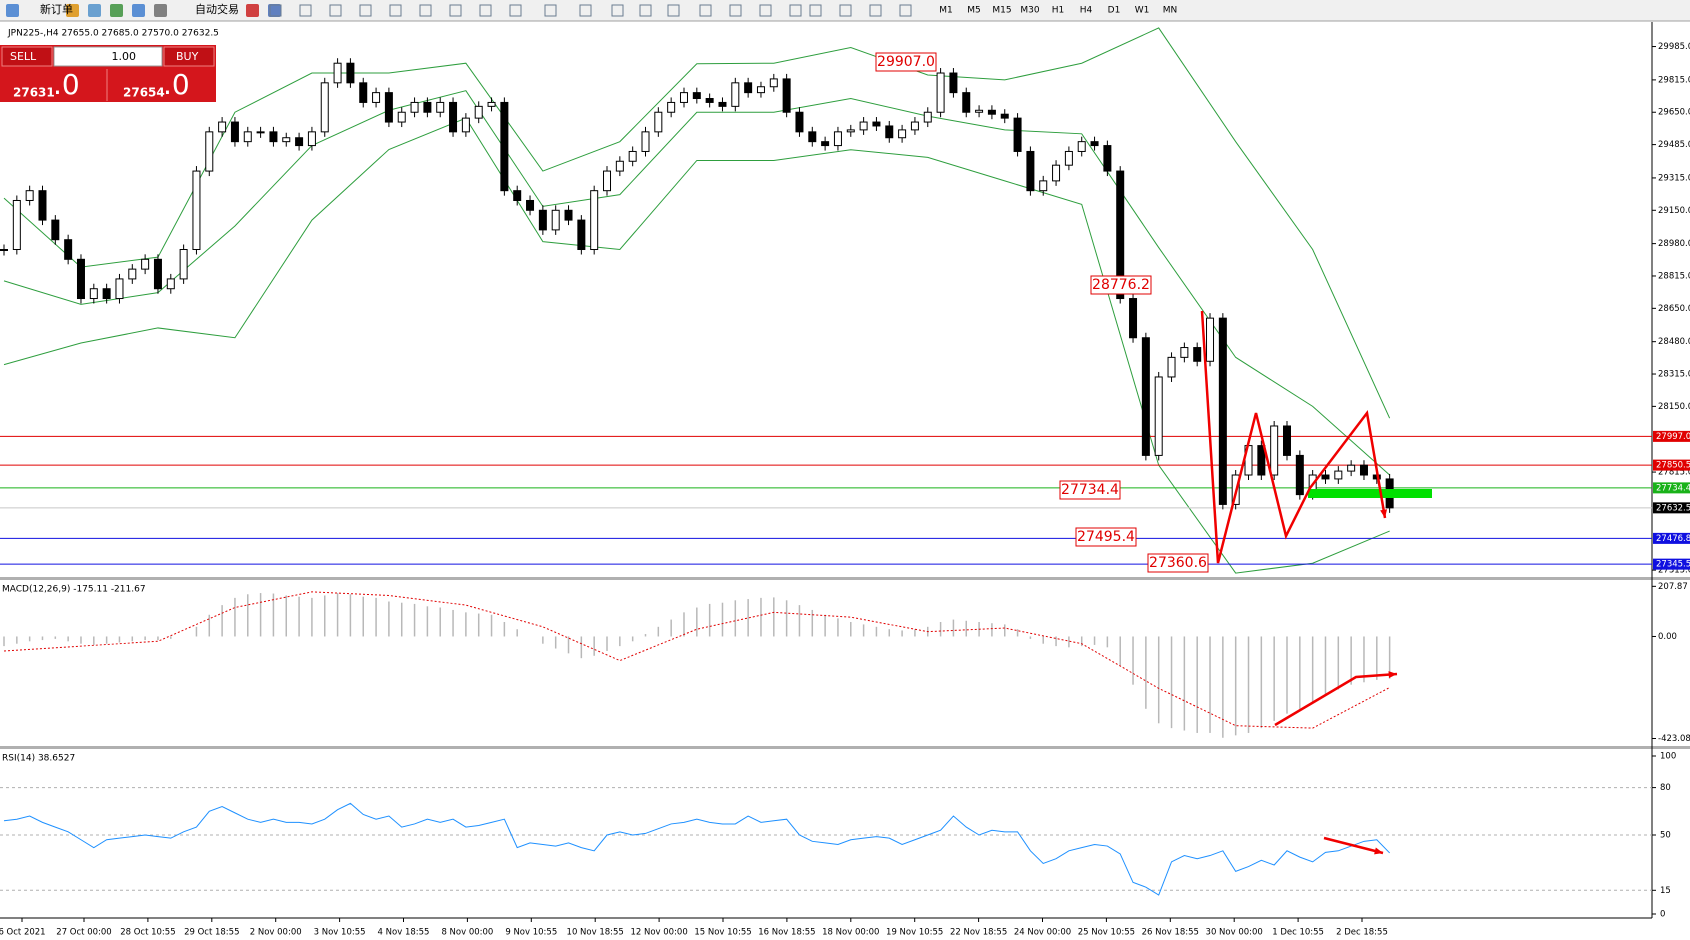  What do you see at coordinates (1674, 473) in the screenshot?
I see `price-tick-label: 27815.0` at bounding box center [1674, 473].